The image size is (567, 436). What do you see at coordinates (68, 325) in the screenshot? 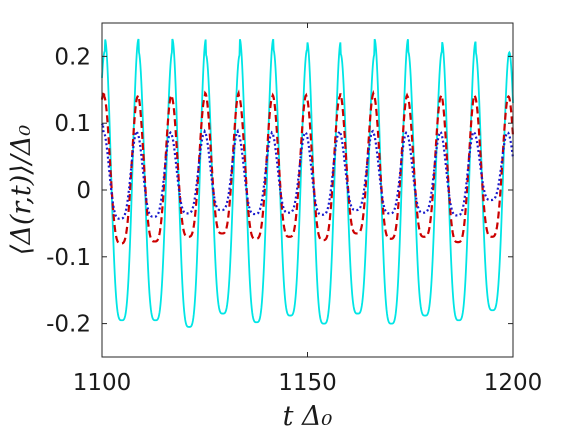
I see `y-tick-label: -0.2` at bounding box center [68, 325].